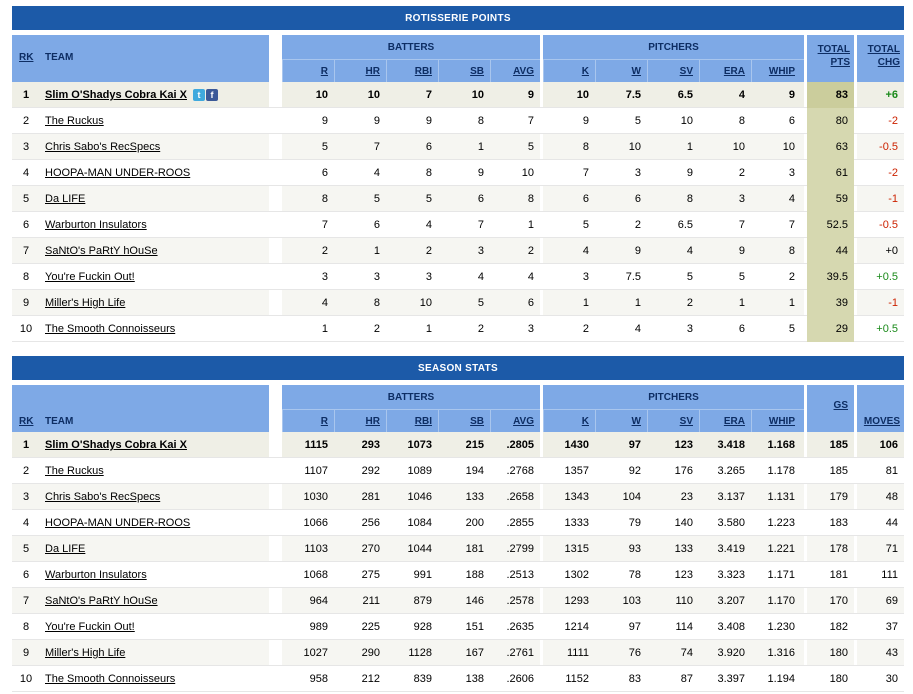  What do you see at coordinates (893, 173) in the screenshot?
I see `total-chg-cell: -2` at bounding box center [893, 173].